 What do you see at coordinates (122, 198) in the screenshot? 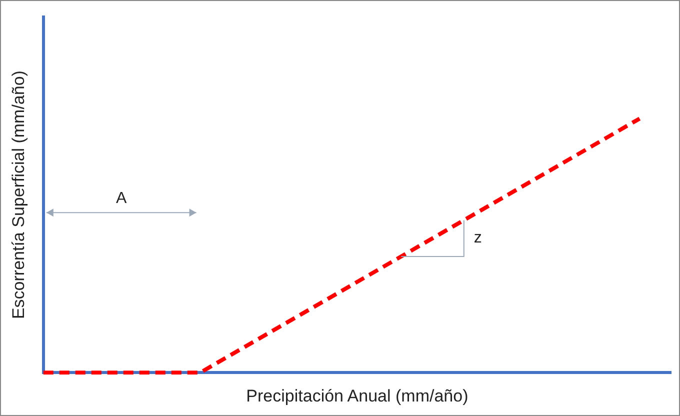
I see `annotation: A` at bounding box center [122, 198].